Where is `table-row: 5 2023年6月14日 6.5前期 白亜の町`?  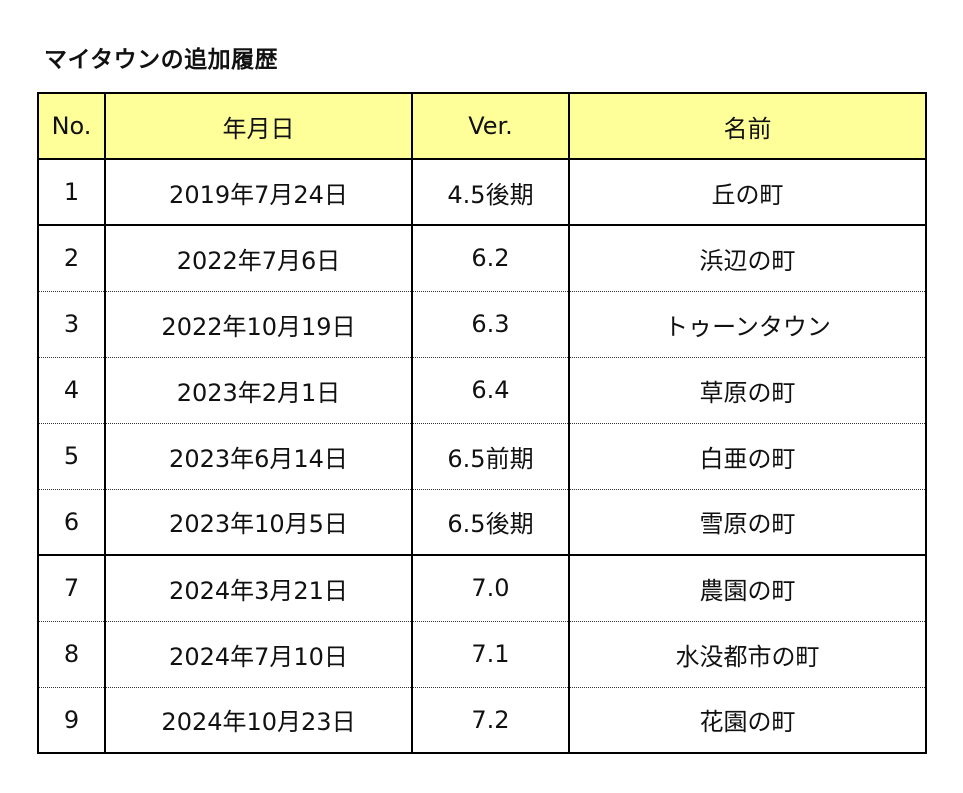 table-row: 5 2023年6月14日 6.5前期 白亜の町 is located at coordinates (482, 456).